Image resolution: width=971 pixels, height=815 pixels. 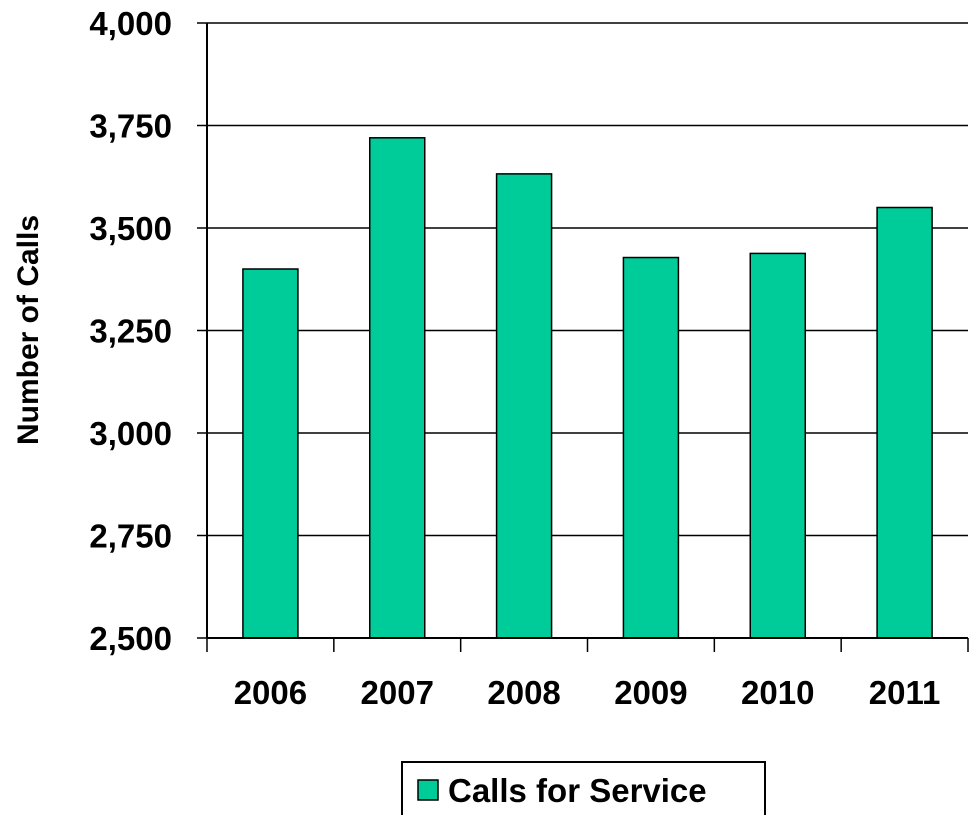 What do you see at coordinates (524, 406) in the screenshot?
I see `bar-2008` at bounding box center [524, 406].